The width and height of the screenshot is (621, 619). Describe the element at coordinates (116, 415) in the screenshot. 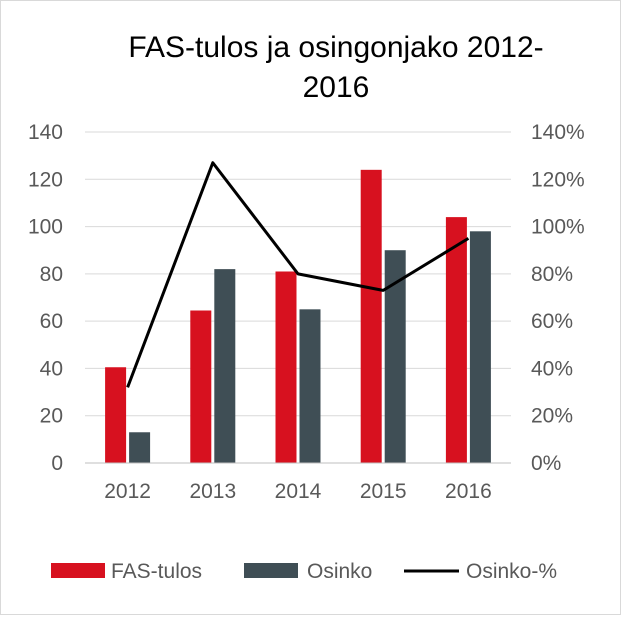

I see `bar-fas-tulos-2012` at that location.